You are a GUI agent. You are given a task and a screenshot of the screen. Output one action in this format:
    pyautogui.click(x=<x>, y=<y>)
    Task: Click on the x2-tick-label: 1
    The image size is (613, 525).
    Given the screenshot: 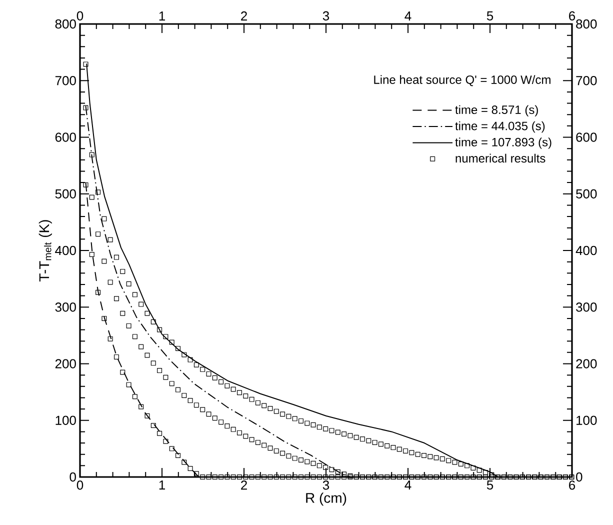 What is the action you would take?
    pyautogui.click(x=162, y=16)
    